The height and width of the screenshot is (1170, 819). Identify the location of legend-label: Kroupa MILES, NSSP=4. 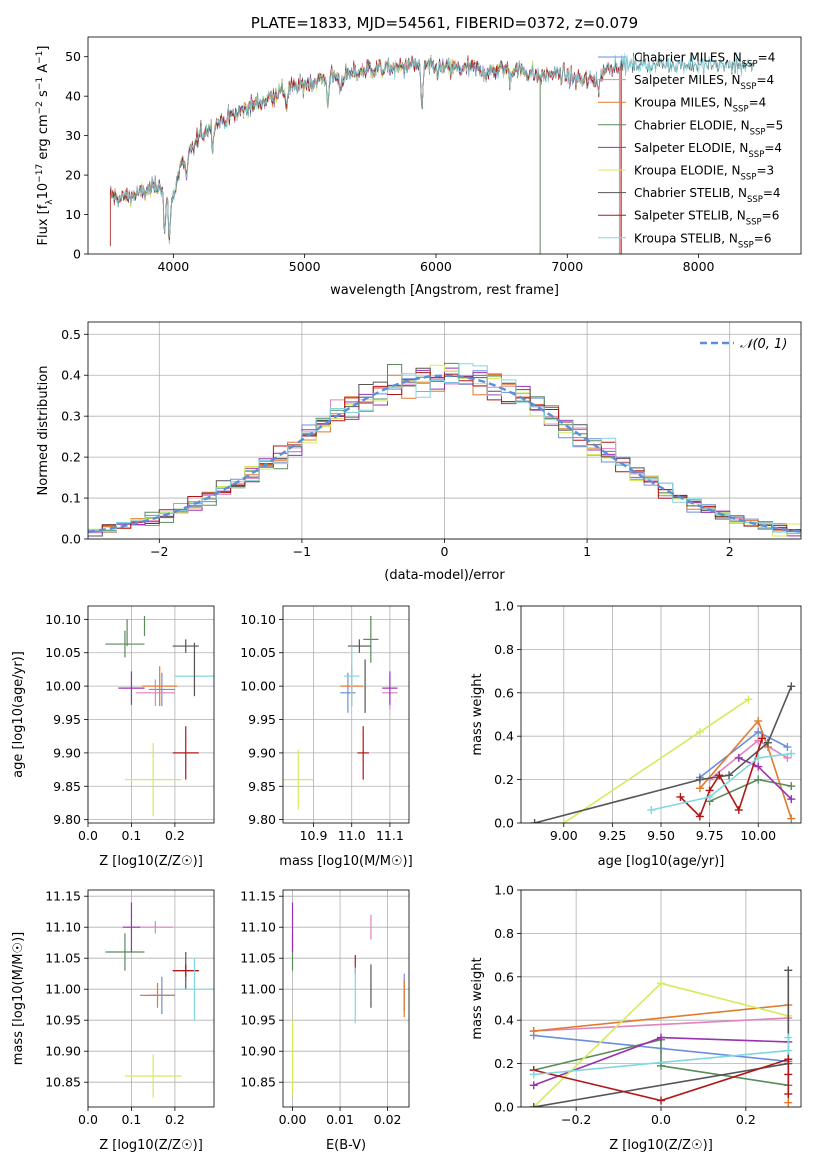
(700, 105).